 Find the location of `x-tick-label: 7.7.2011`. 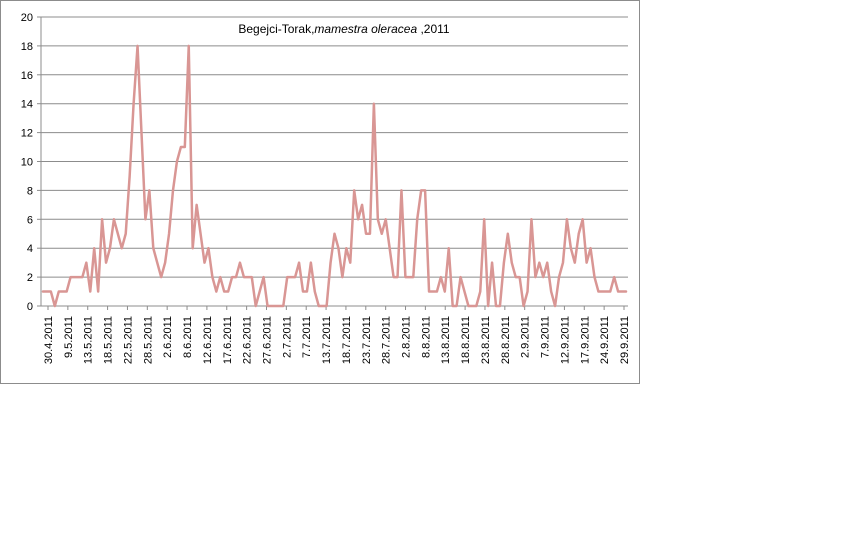

x-tick-label: 7.7.2011 is located at coordinates (307, 337).